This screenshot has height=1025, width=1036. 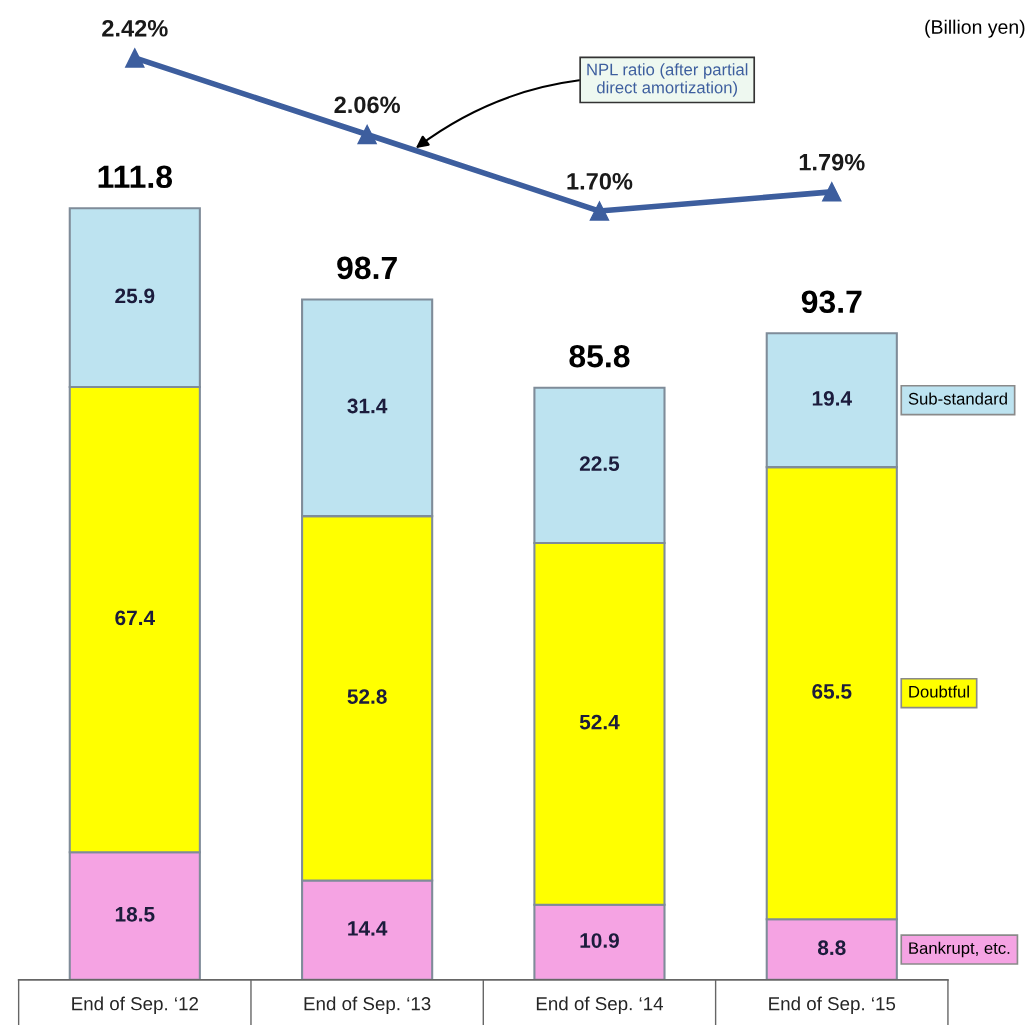 What do you see at coordinates (599, 463) in the screenshot?
I see `data-label: 22.5` at bounding box center [599, 463].